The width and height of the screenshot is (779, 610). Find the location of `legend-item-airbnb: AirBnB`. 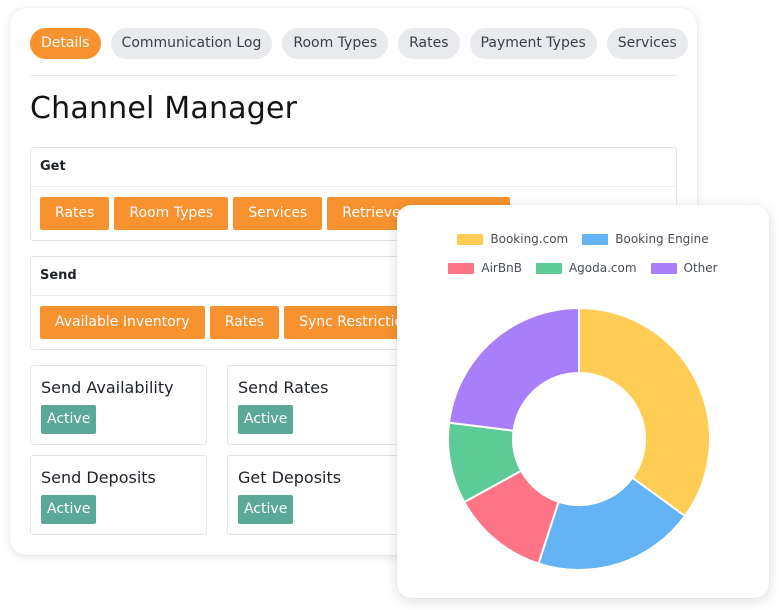

legend-item-airbnb: AirBnB is located at coordinates (485, 268).